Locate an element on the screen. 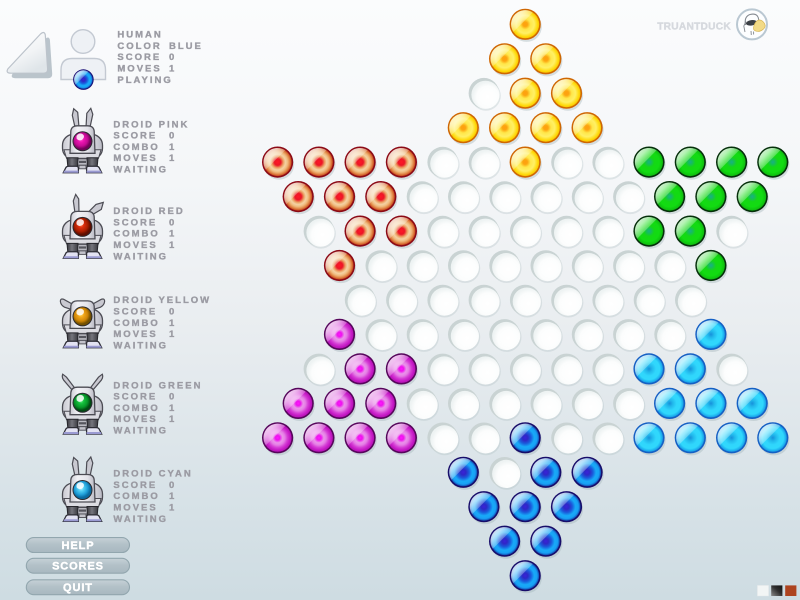 Image resolution: width=800 pixels, height=600 pixels. svg-text: DROID RED is located at coordinates (148, 211).